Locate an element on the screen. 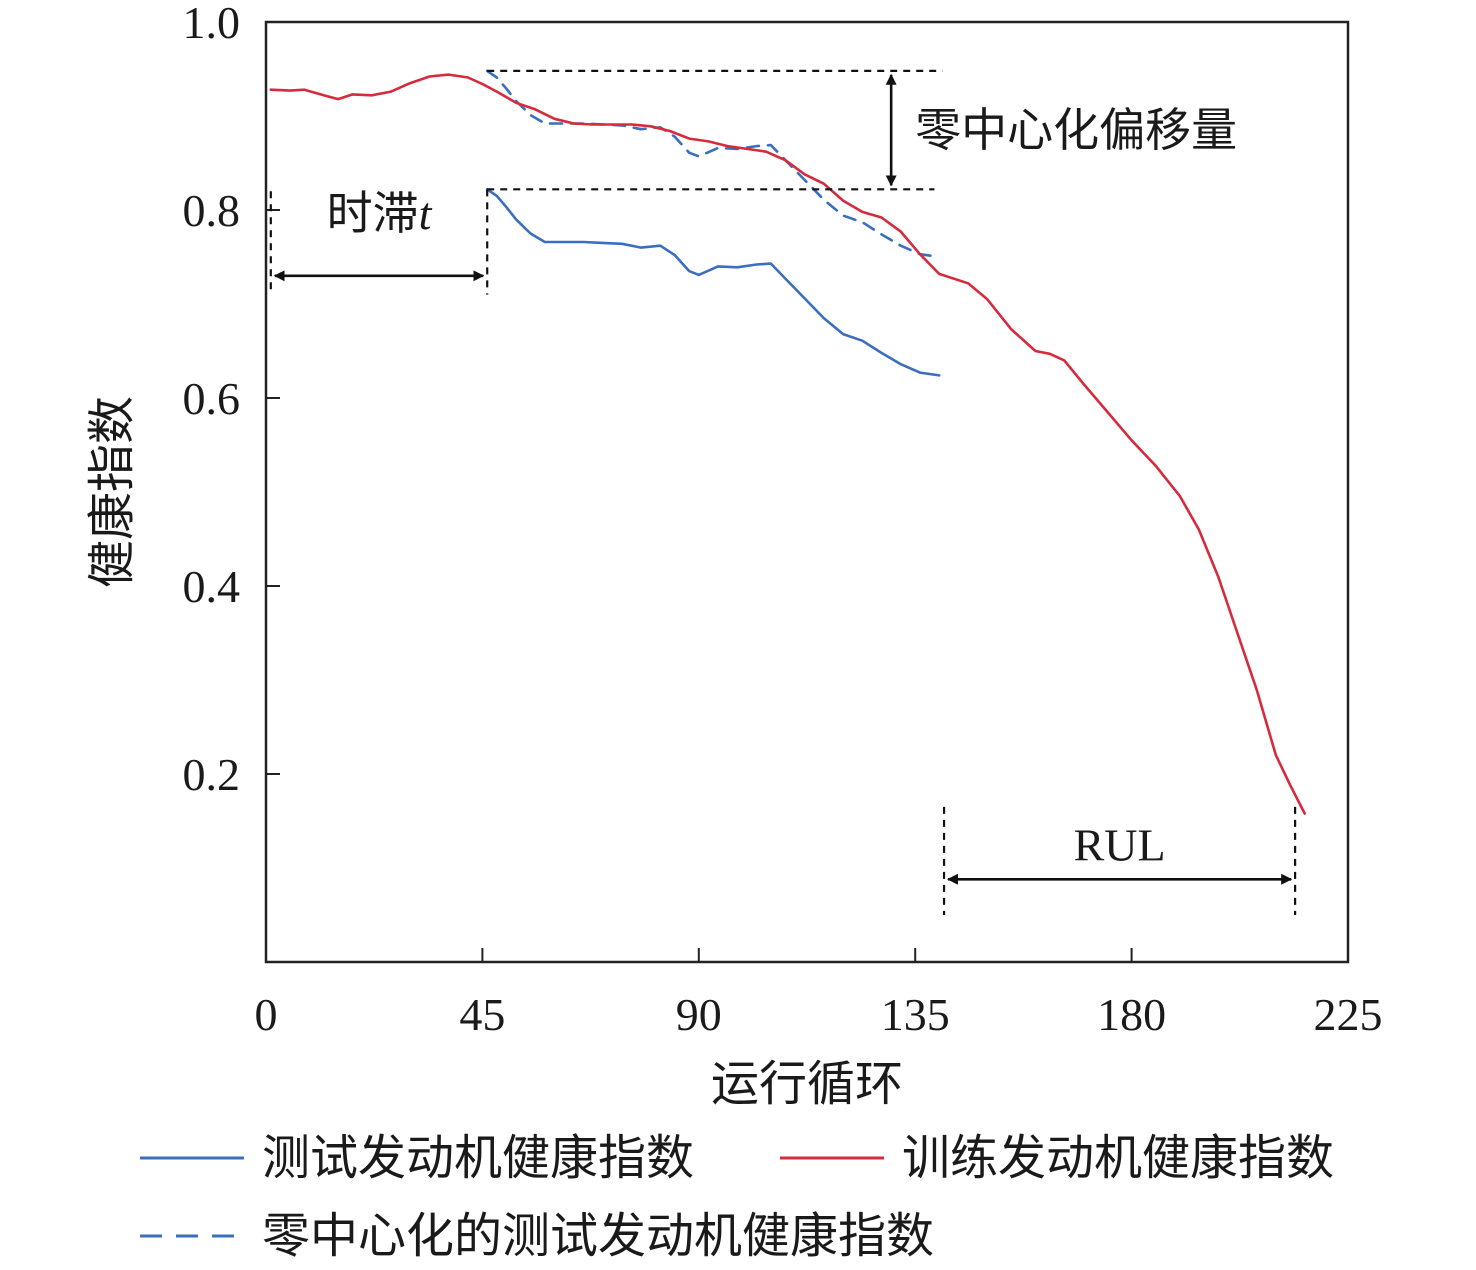 Image resolution: width=1476 pixels, height=1270 pixels. y-tick-label: 0.4 is located at coordinates (212, 586).